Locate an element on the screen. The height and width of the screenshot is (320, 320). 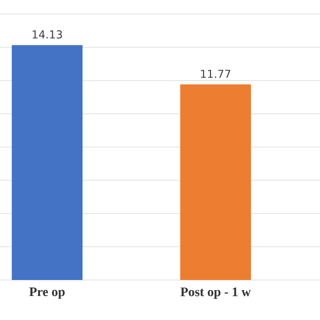
data-label: 11.77 is located at coordinates (215, 74).